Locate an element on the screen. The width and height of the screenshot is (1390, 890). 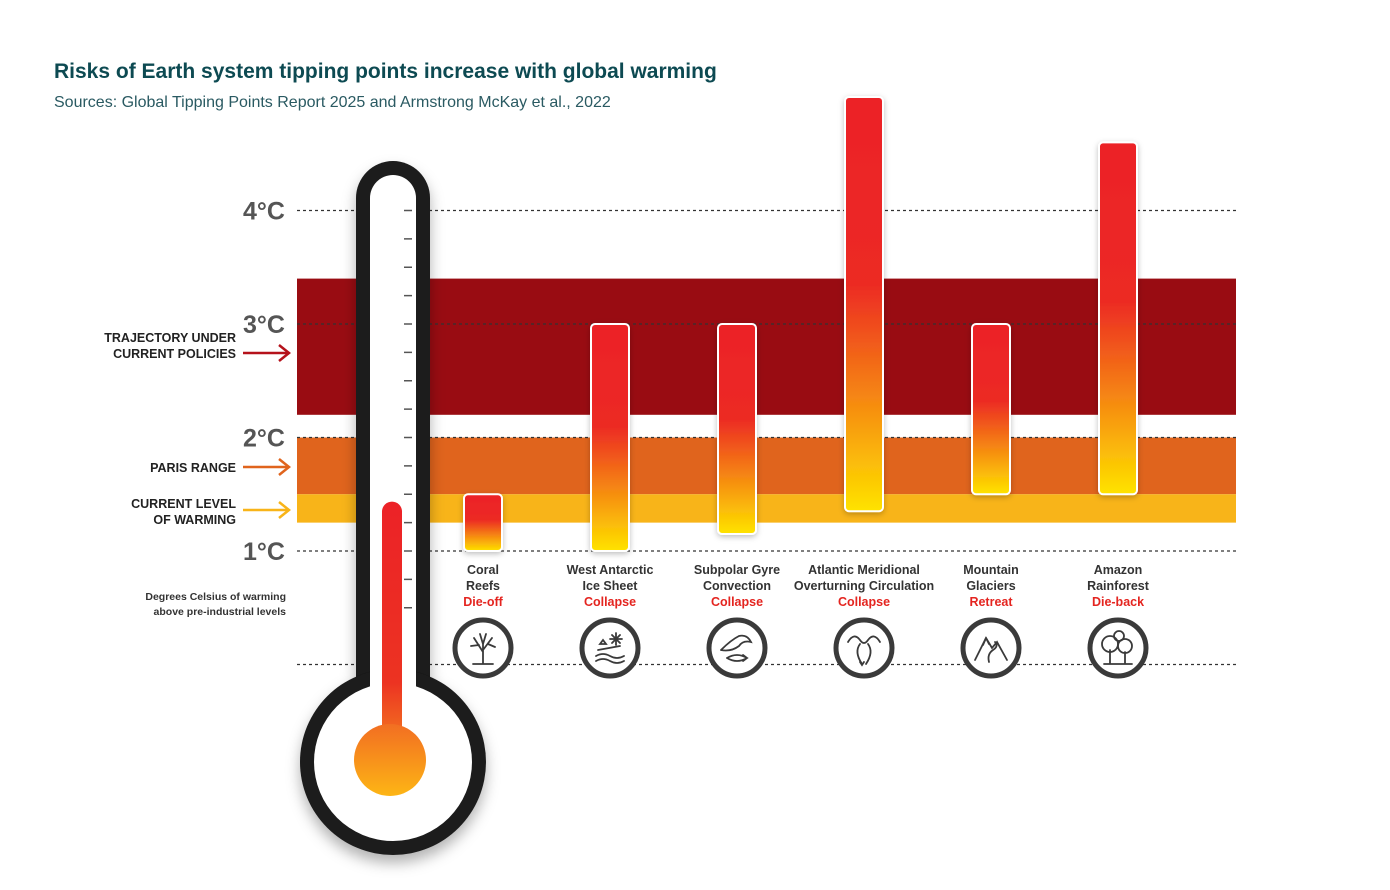
paris-band is located at coordinates (766, 466).